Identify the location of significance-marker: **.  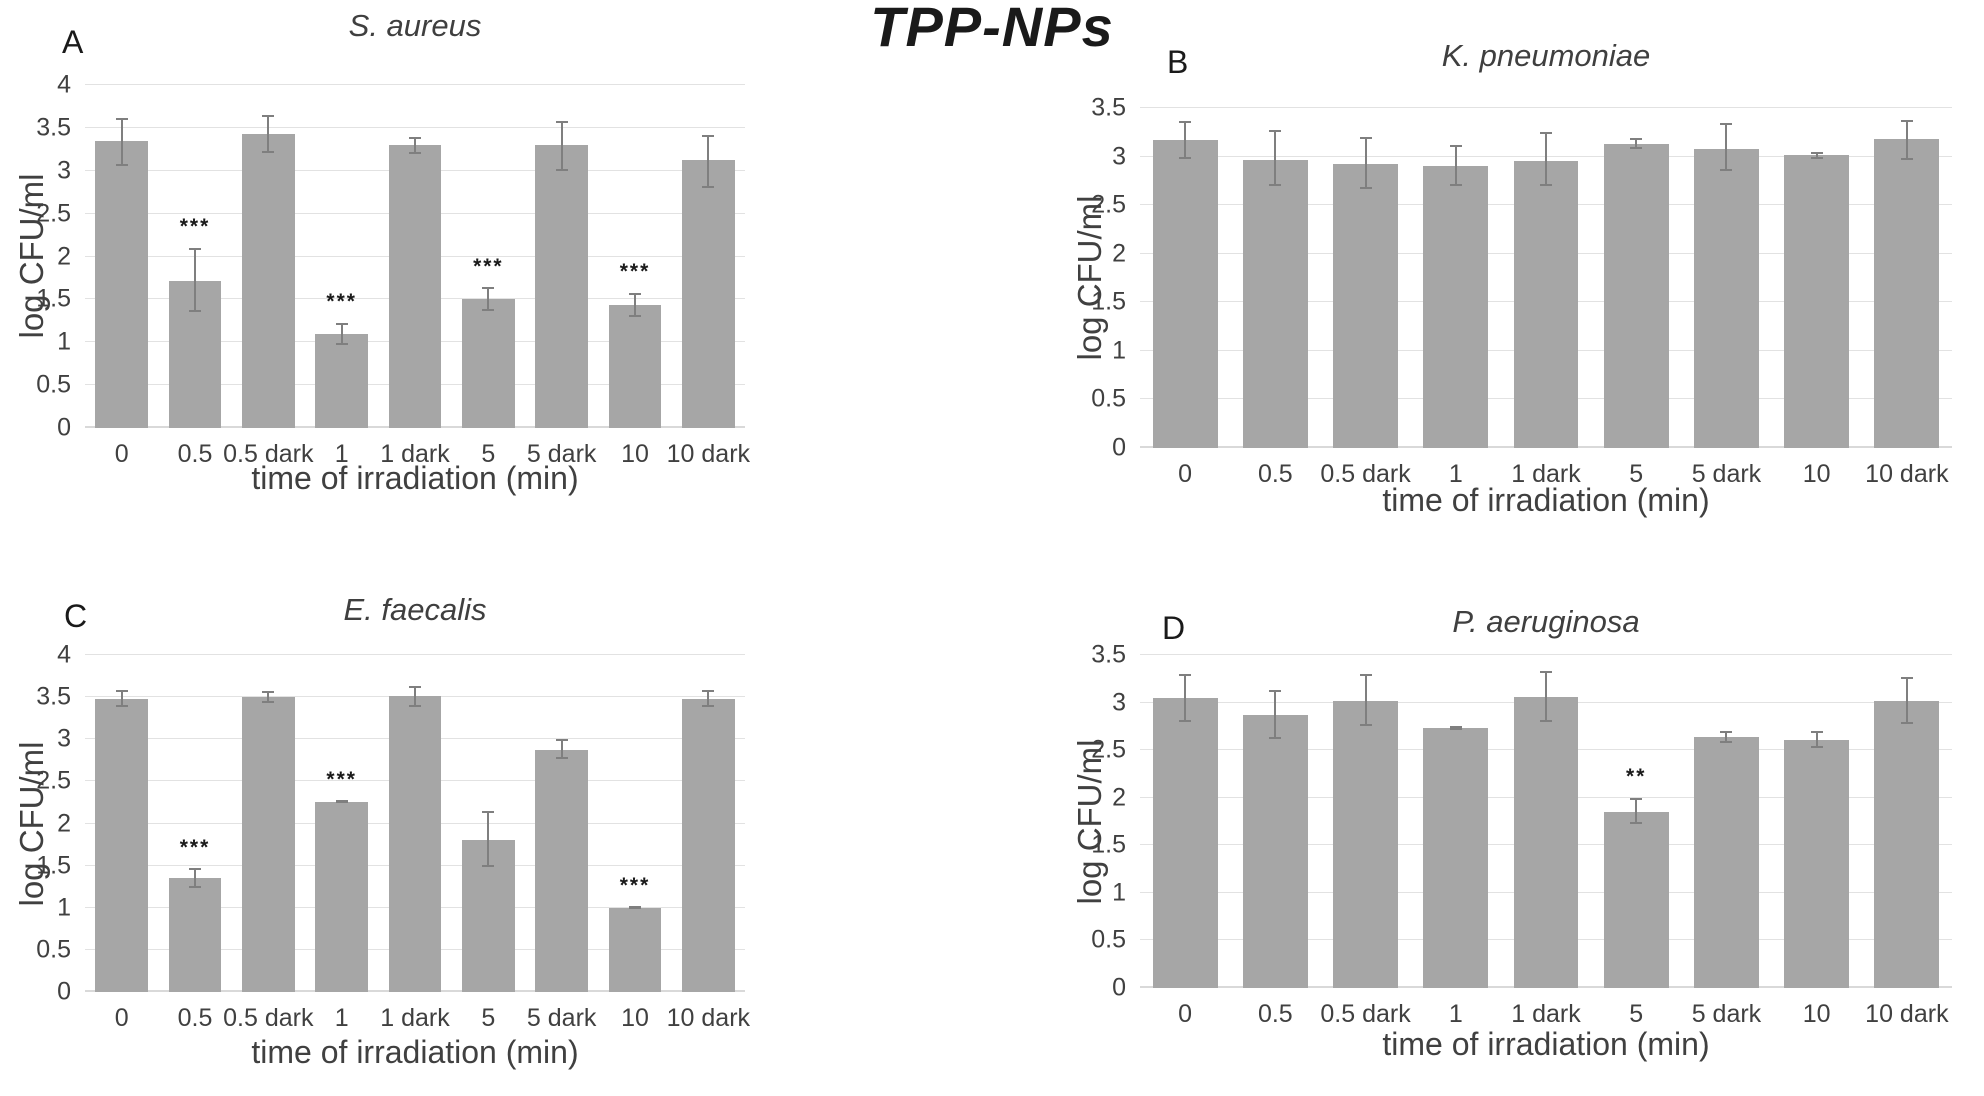
(1636, 777).